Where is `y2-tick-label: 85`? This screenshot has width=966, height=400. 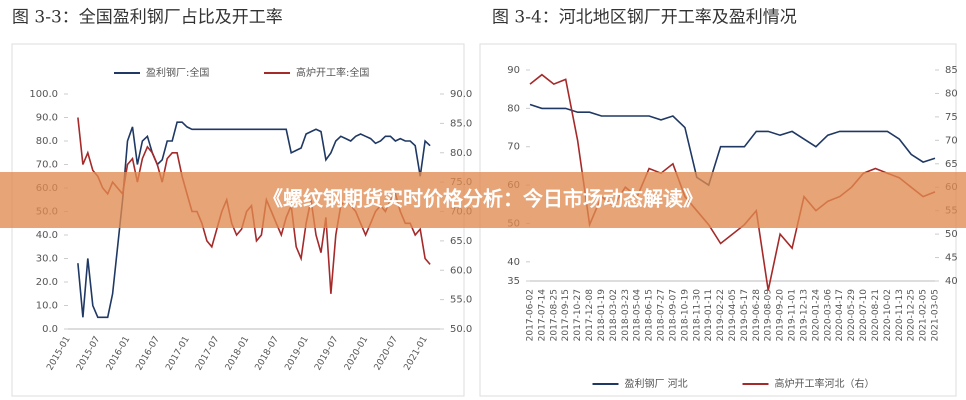 y2-tick-label: 85 is located at coordinates (951, 70).